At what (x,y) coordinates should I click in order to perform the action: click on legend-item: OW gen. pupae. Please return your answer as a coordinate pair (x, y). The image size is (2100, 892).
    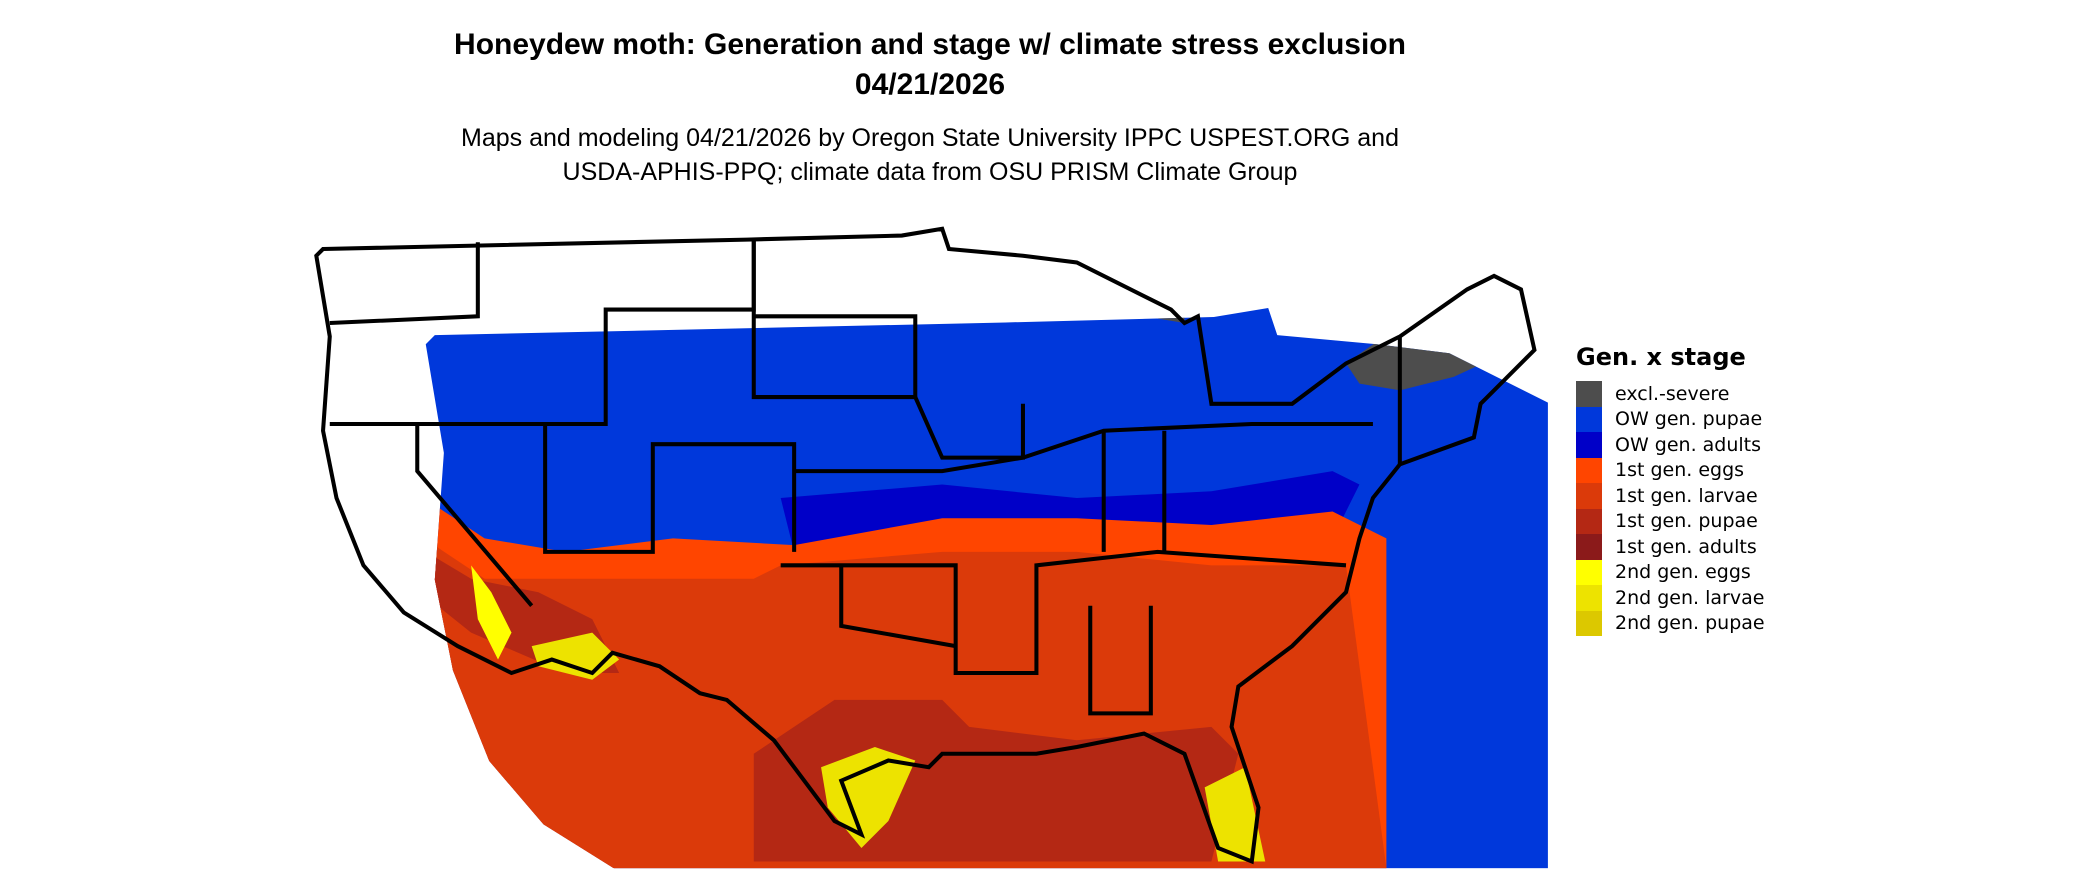
    Looking at the image, I should click on (1670, 419).